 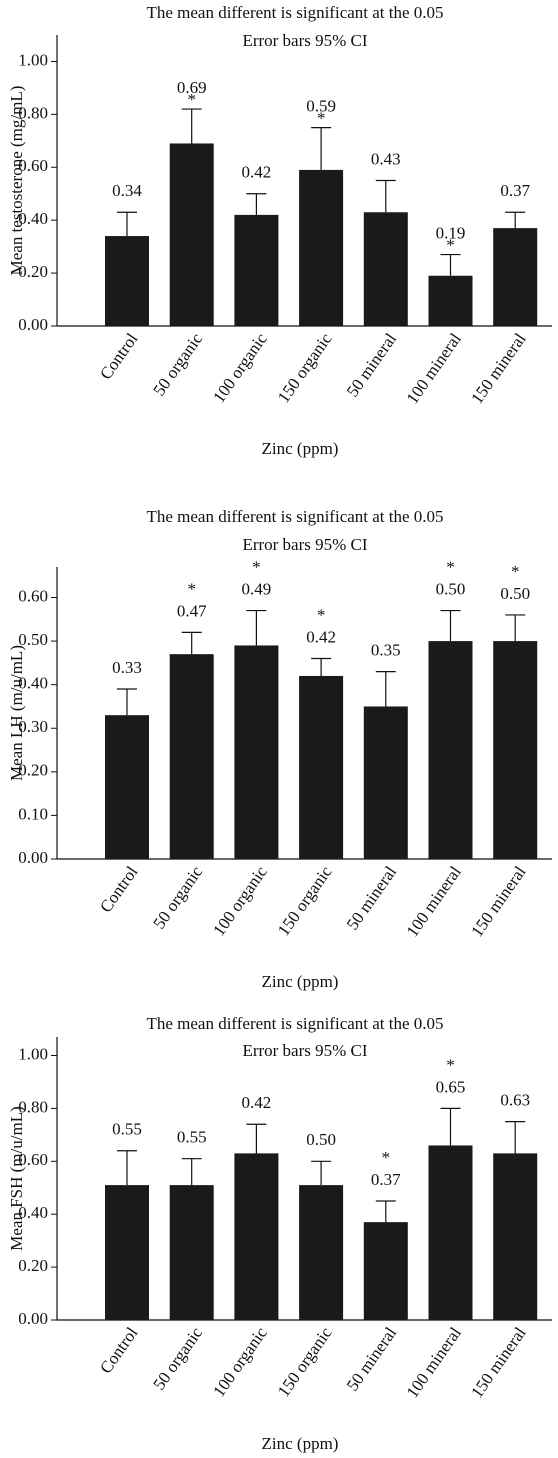 I want to click on y-axis-label: Mean testosterone (mg/mL), so click(x=16, y=181).